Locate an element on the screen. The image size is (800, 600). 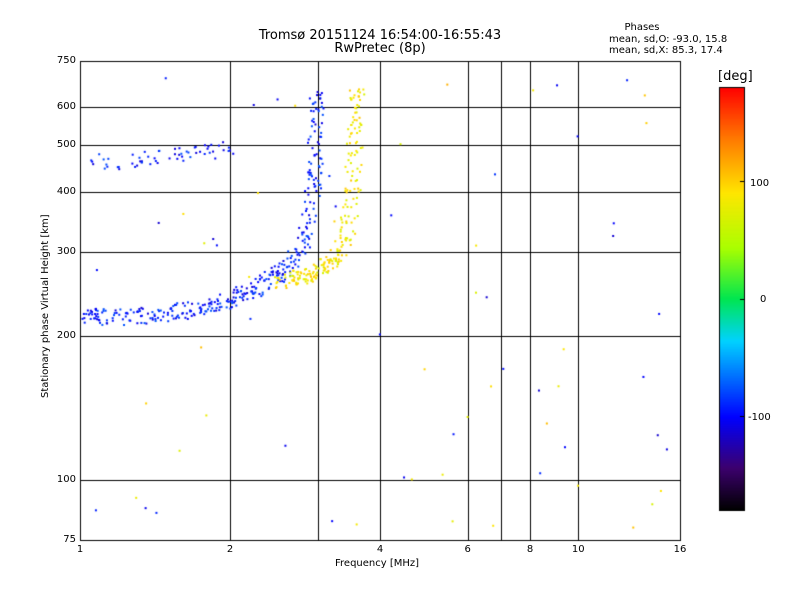
y-tick-label: 600 is located at coordinates (66, 107).